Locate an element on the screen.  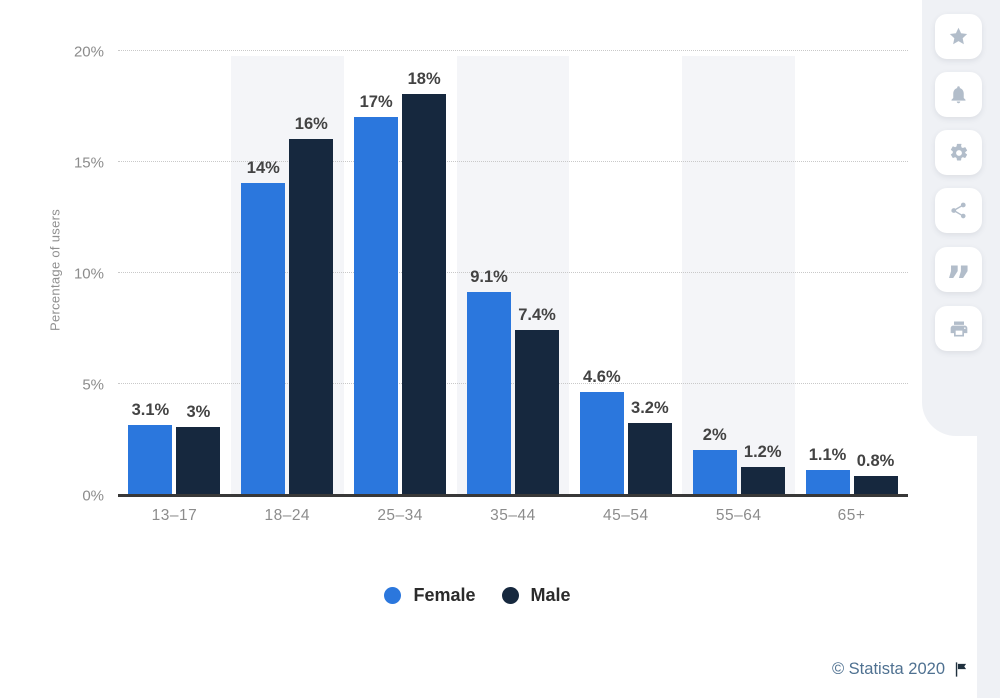
x-axis-line is located at coordinates (513, 495).